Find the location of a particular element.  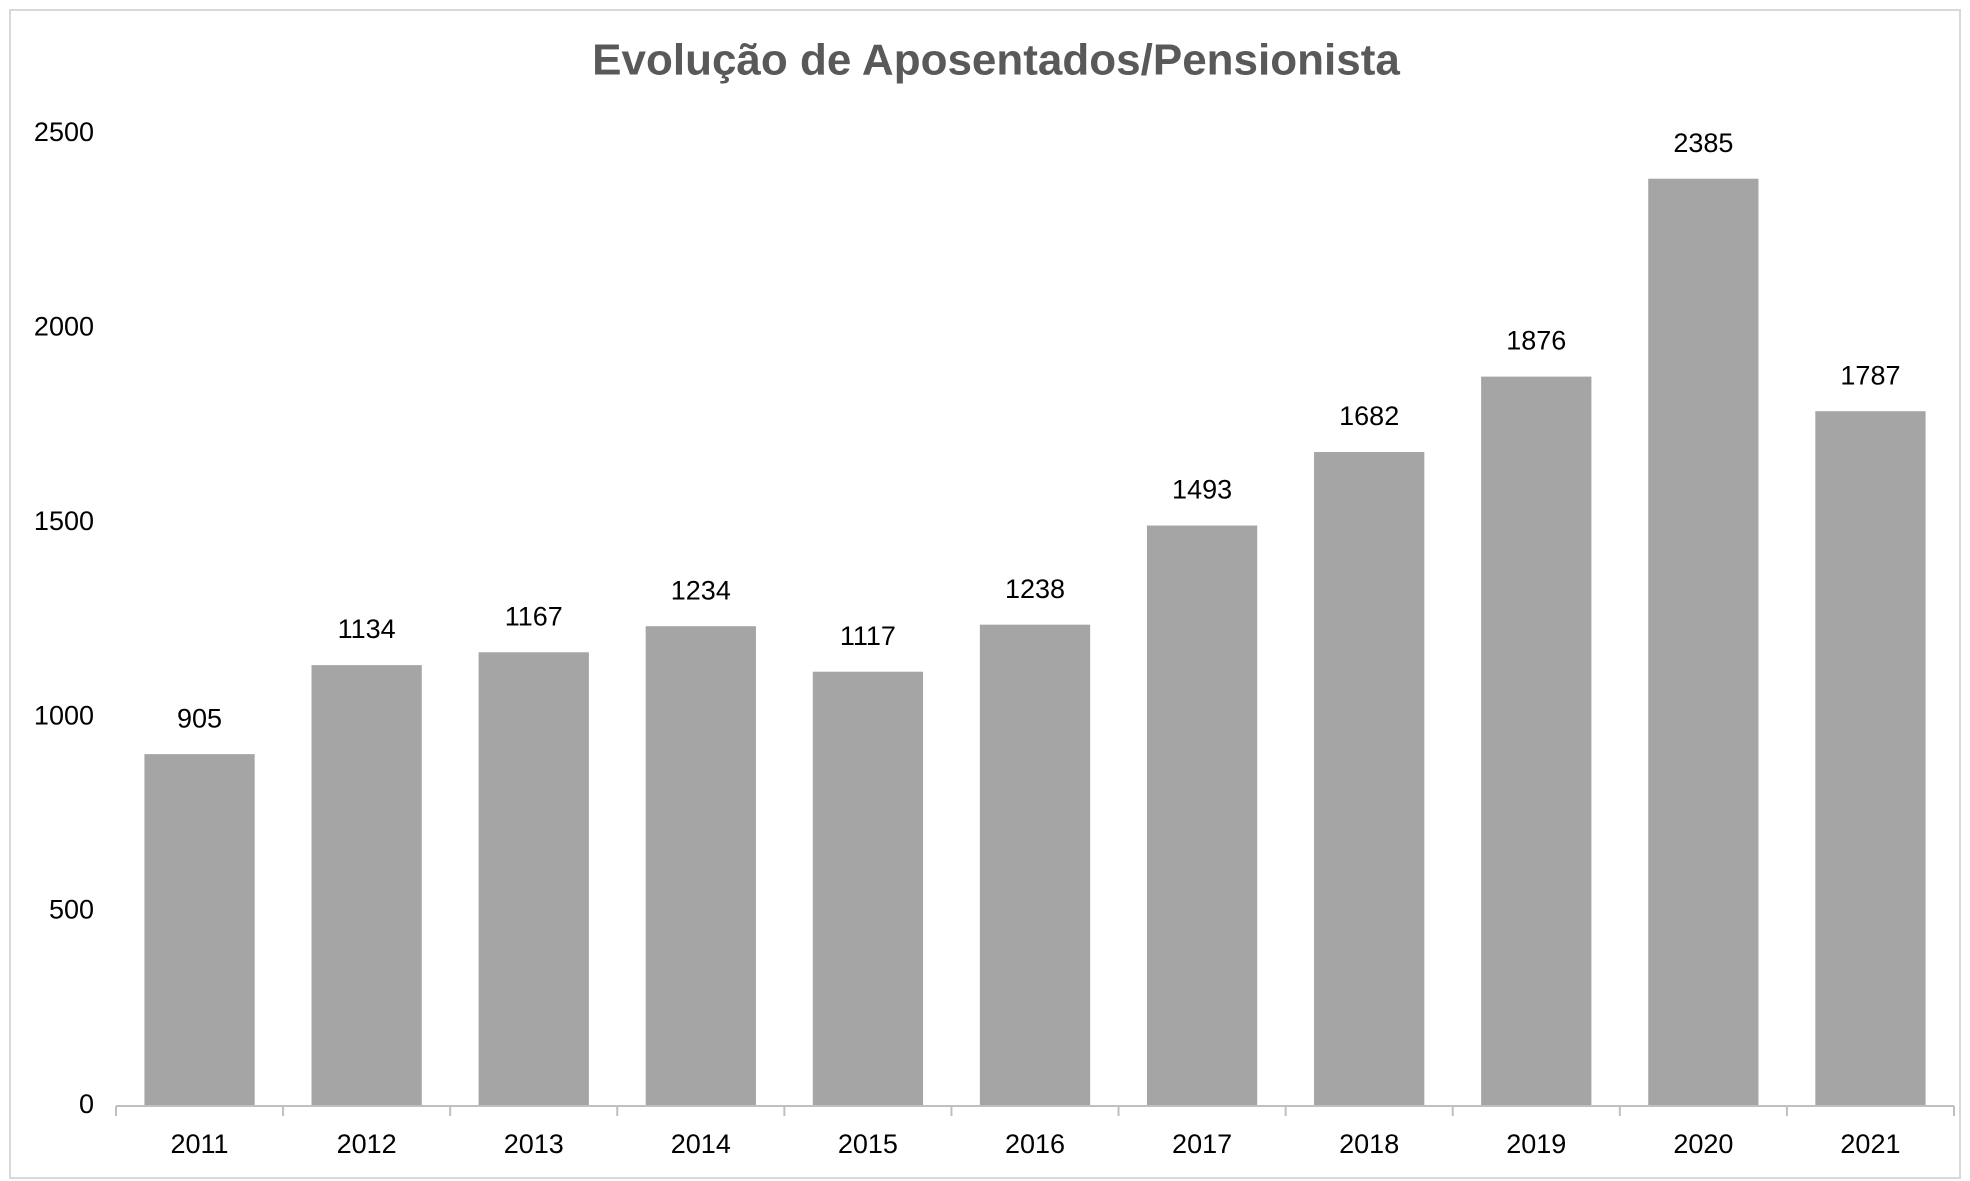

data-label: 1787 is located at coordinates (1870, 375).